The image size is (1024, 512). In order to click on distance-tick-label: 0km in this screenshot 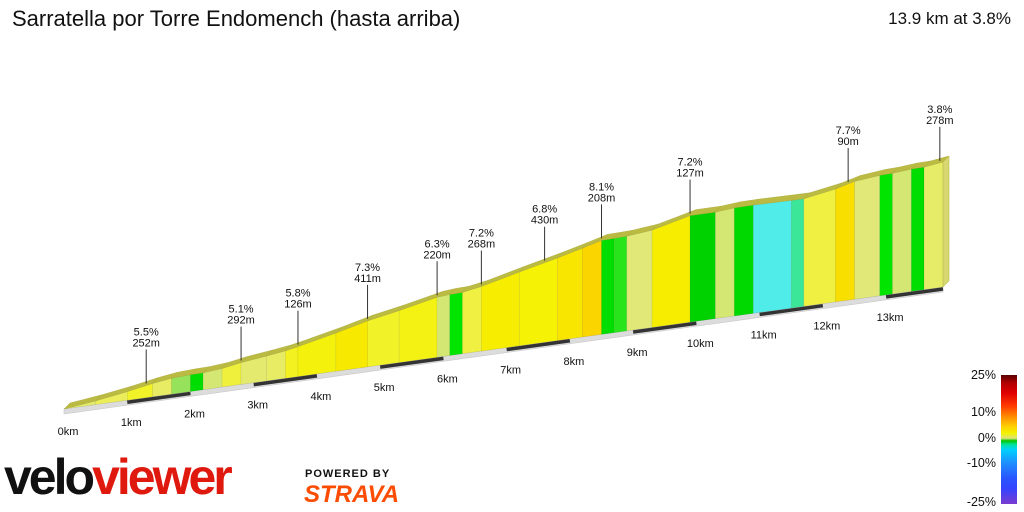, I will do `click(68, 432)`.